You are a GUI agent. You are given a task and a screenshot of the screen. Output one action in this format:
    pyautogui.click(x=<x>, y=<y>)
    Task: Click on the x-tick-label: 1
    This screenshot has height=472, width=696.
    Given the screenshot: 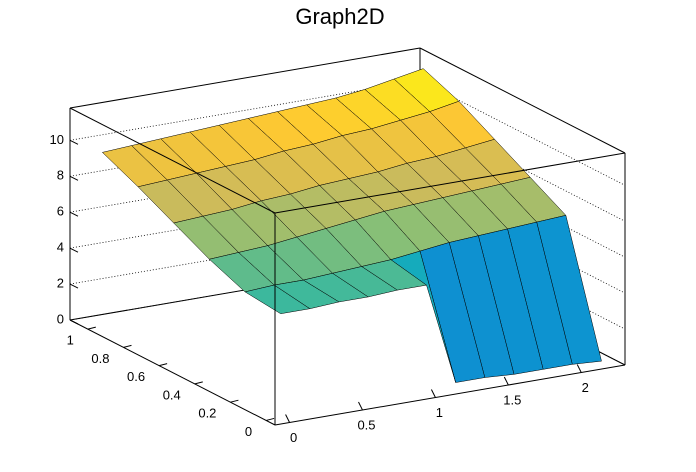 What is the action you would take?
    pyautogui.click(x=439, y=412)
    